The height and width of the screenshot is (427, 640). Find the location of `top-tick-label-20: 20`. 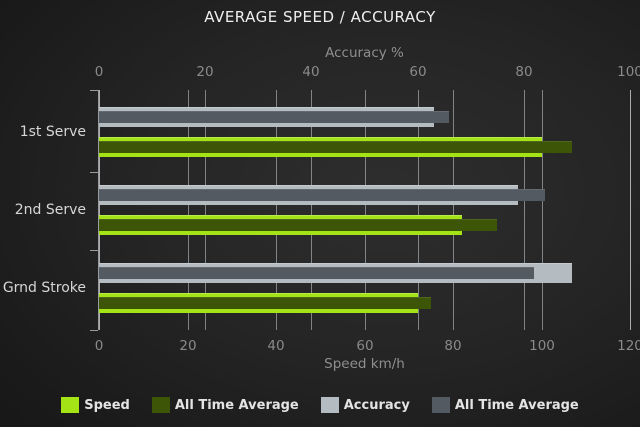

top-tick-label-20: 20 is located at coordinates (205, 72).